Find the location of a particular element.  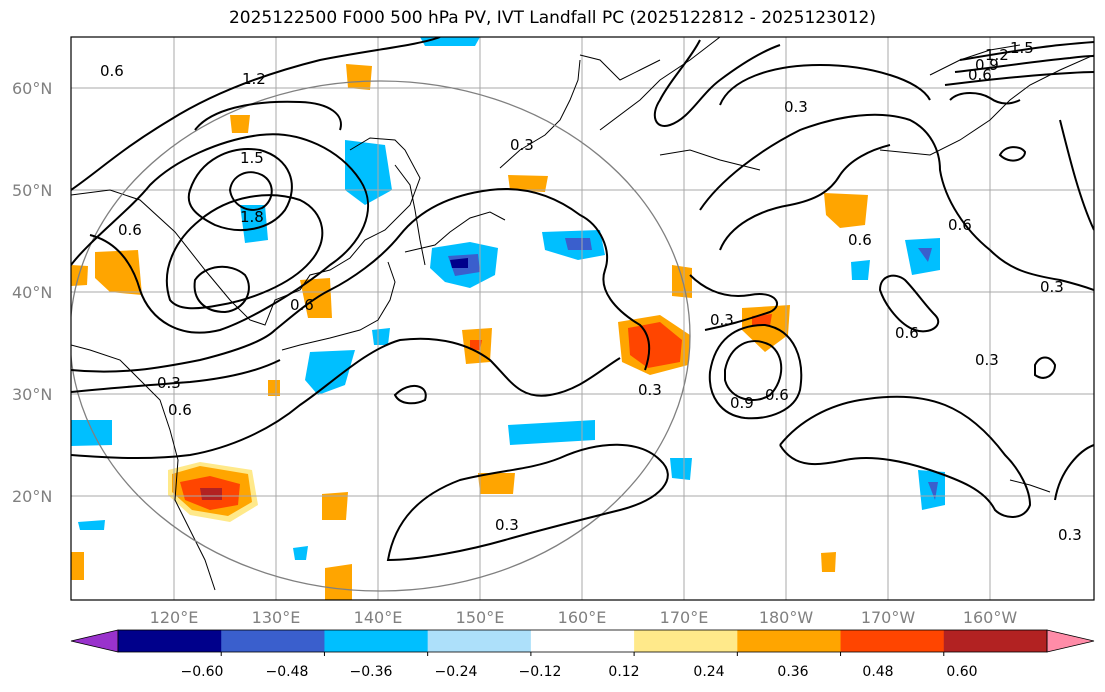

colorbar is located at coordinates (582, 642).